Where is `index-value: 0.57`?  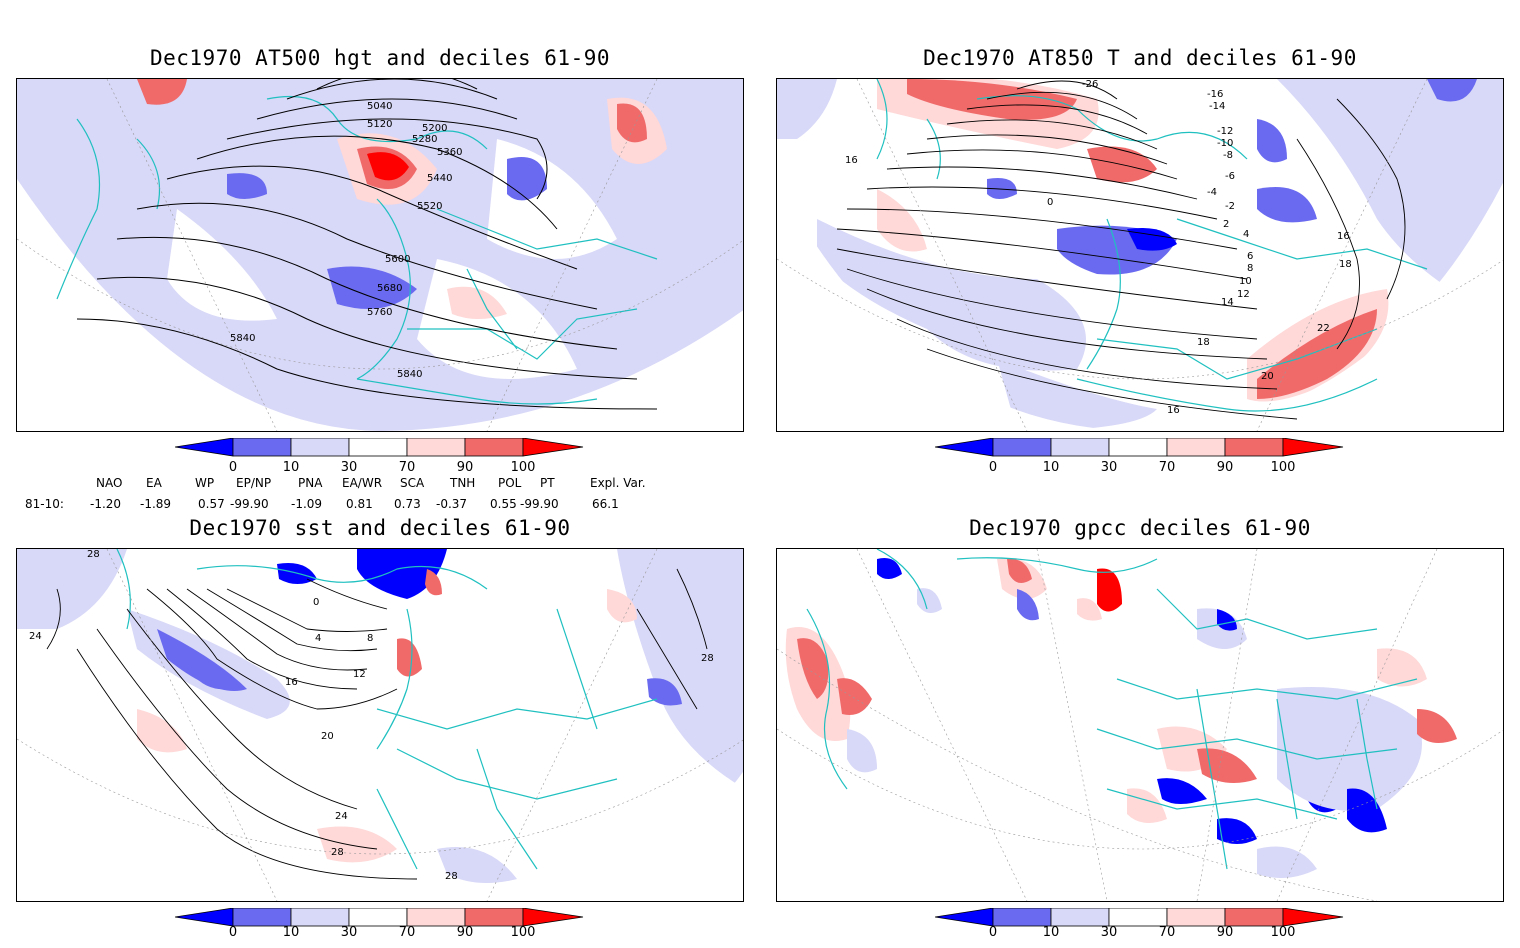
index-value: 0.57 is located at coordinates (211, 504).